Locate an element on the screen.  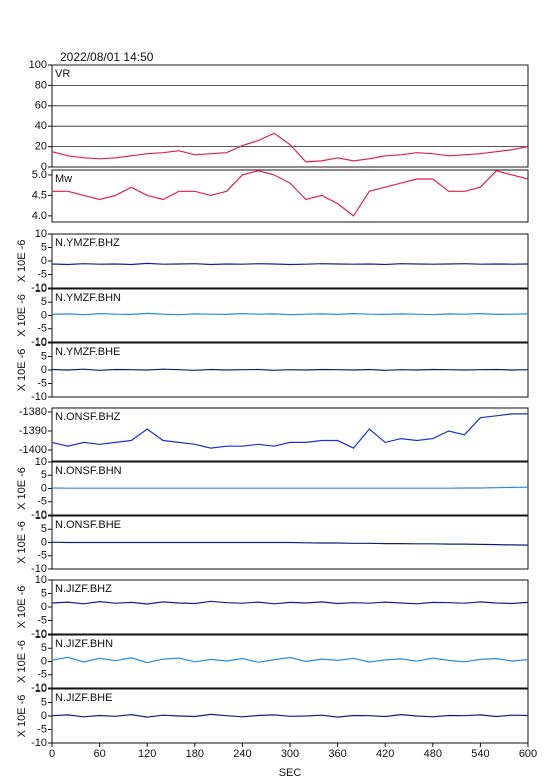
y-tick-label: 4.0 is located at coordinates (39, 216).